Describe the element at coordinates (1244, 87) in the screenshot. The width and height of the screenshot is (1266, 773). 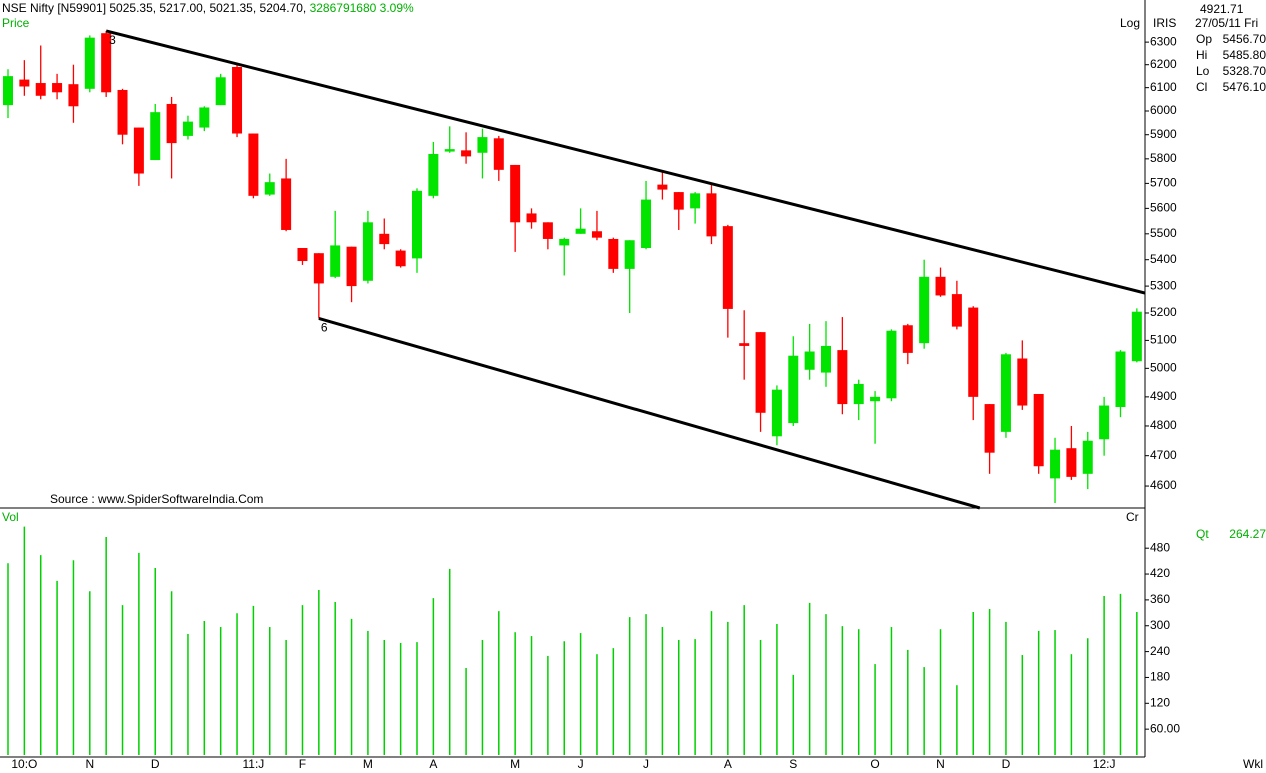
I see `ohlc-value: 5476.10` at that location.